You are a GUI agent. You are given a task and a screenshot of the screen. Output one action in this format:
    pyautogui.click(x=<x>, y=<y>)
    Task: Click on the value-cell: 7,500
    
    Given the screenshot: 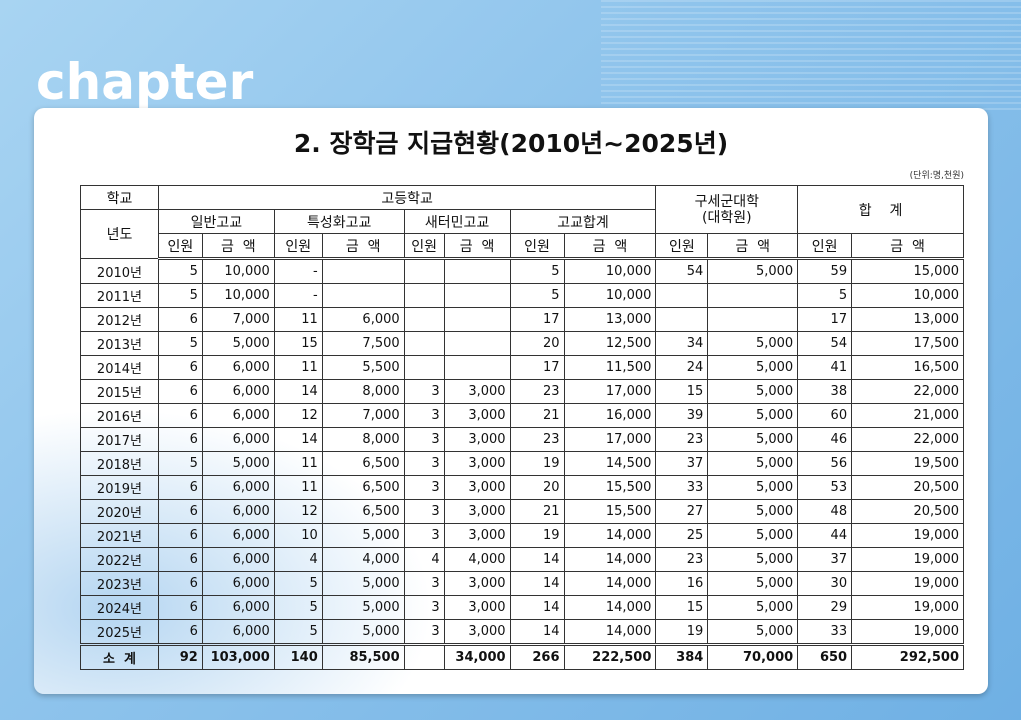 What is the action you would take?
    pyautogui.click(x=363, y=343)
    